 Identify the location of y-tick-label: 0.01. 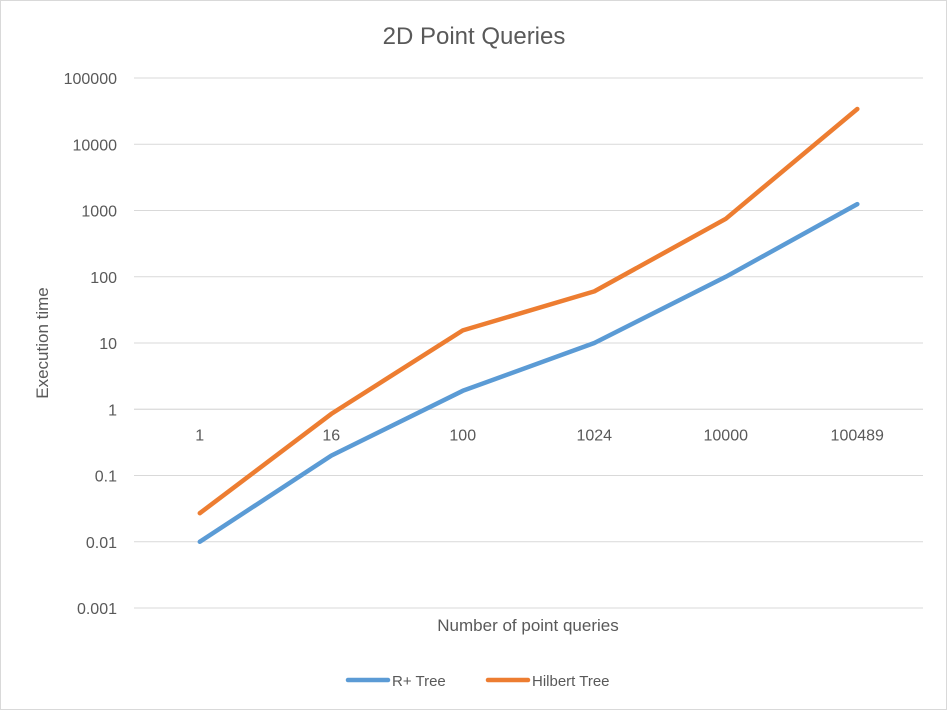
(101, 543).